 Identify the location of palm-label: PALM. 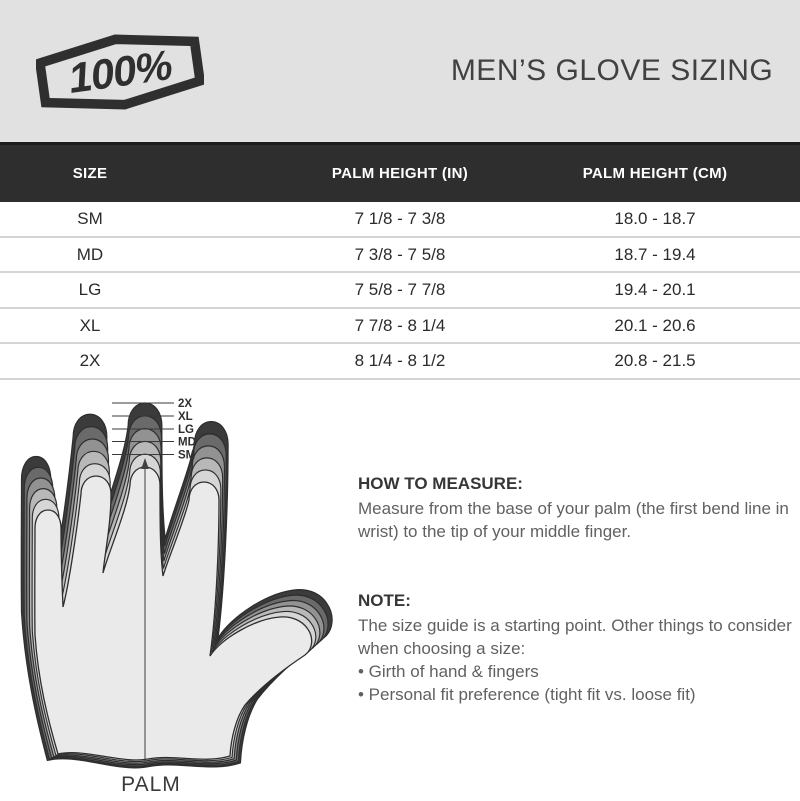
(151, 784).